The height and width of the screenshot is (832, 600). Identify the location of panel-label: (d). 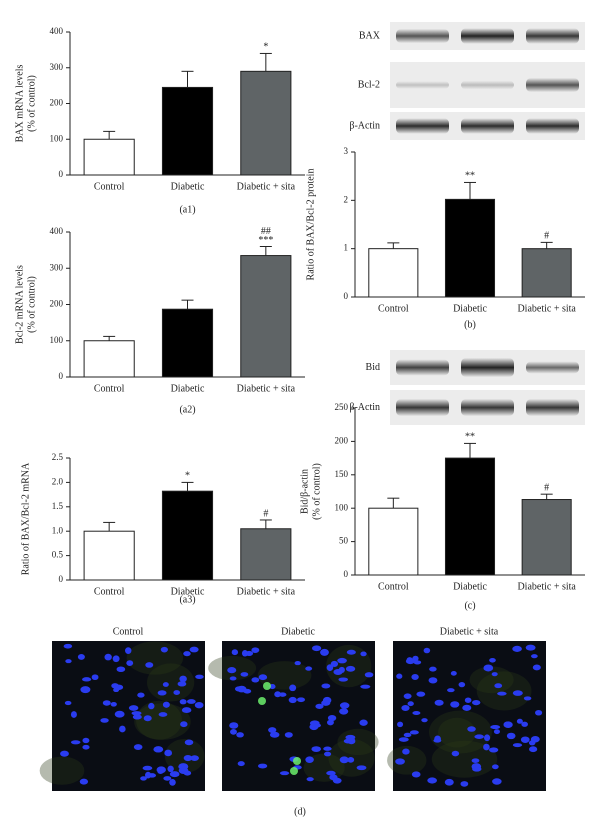
(300, 811).